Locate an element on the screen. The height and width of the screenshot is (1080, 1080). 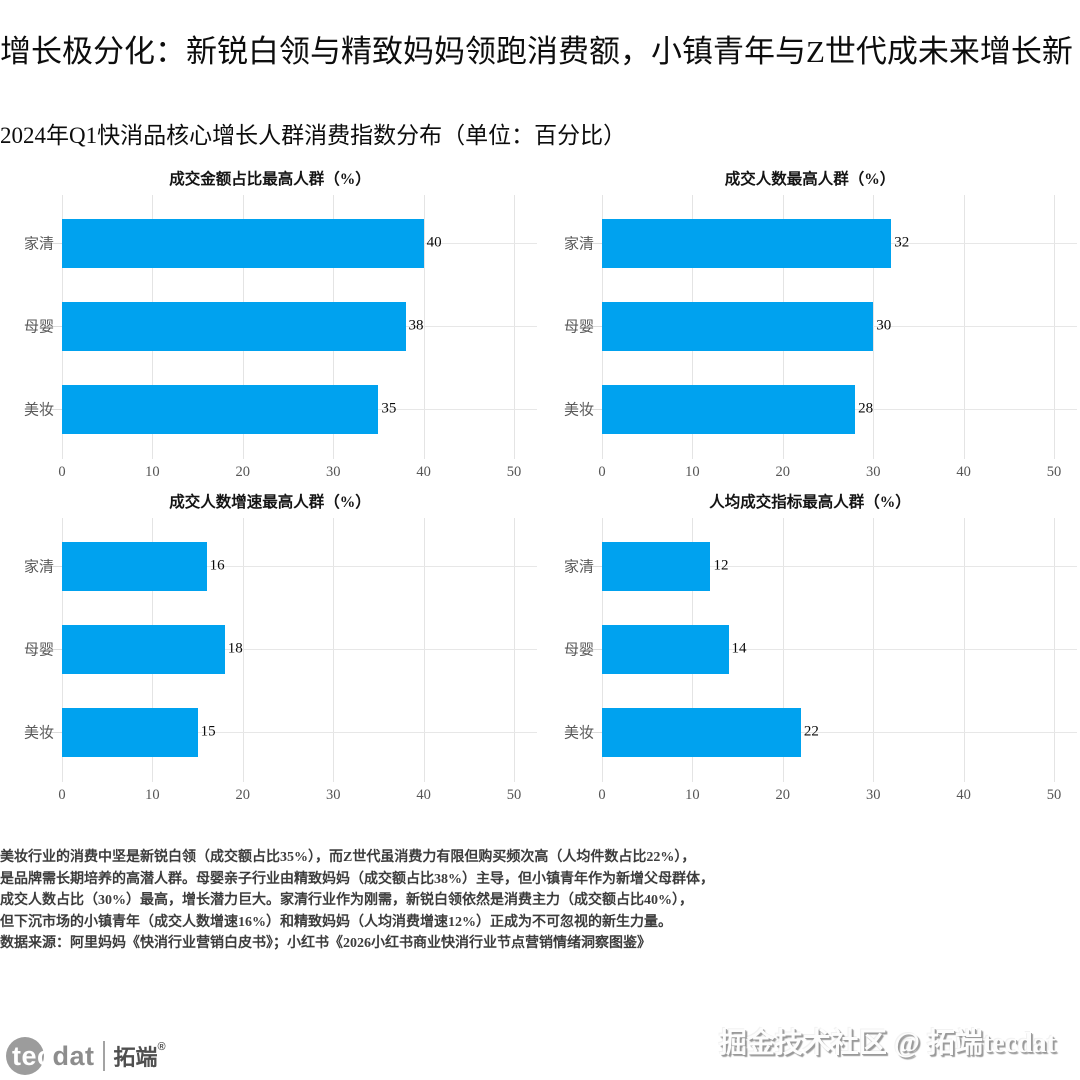
plot-area: 32 30 28 is located at coordinates (839, 327).